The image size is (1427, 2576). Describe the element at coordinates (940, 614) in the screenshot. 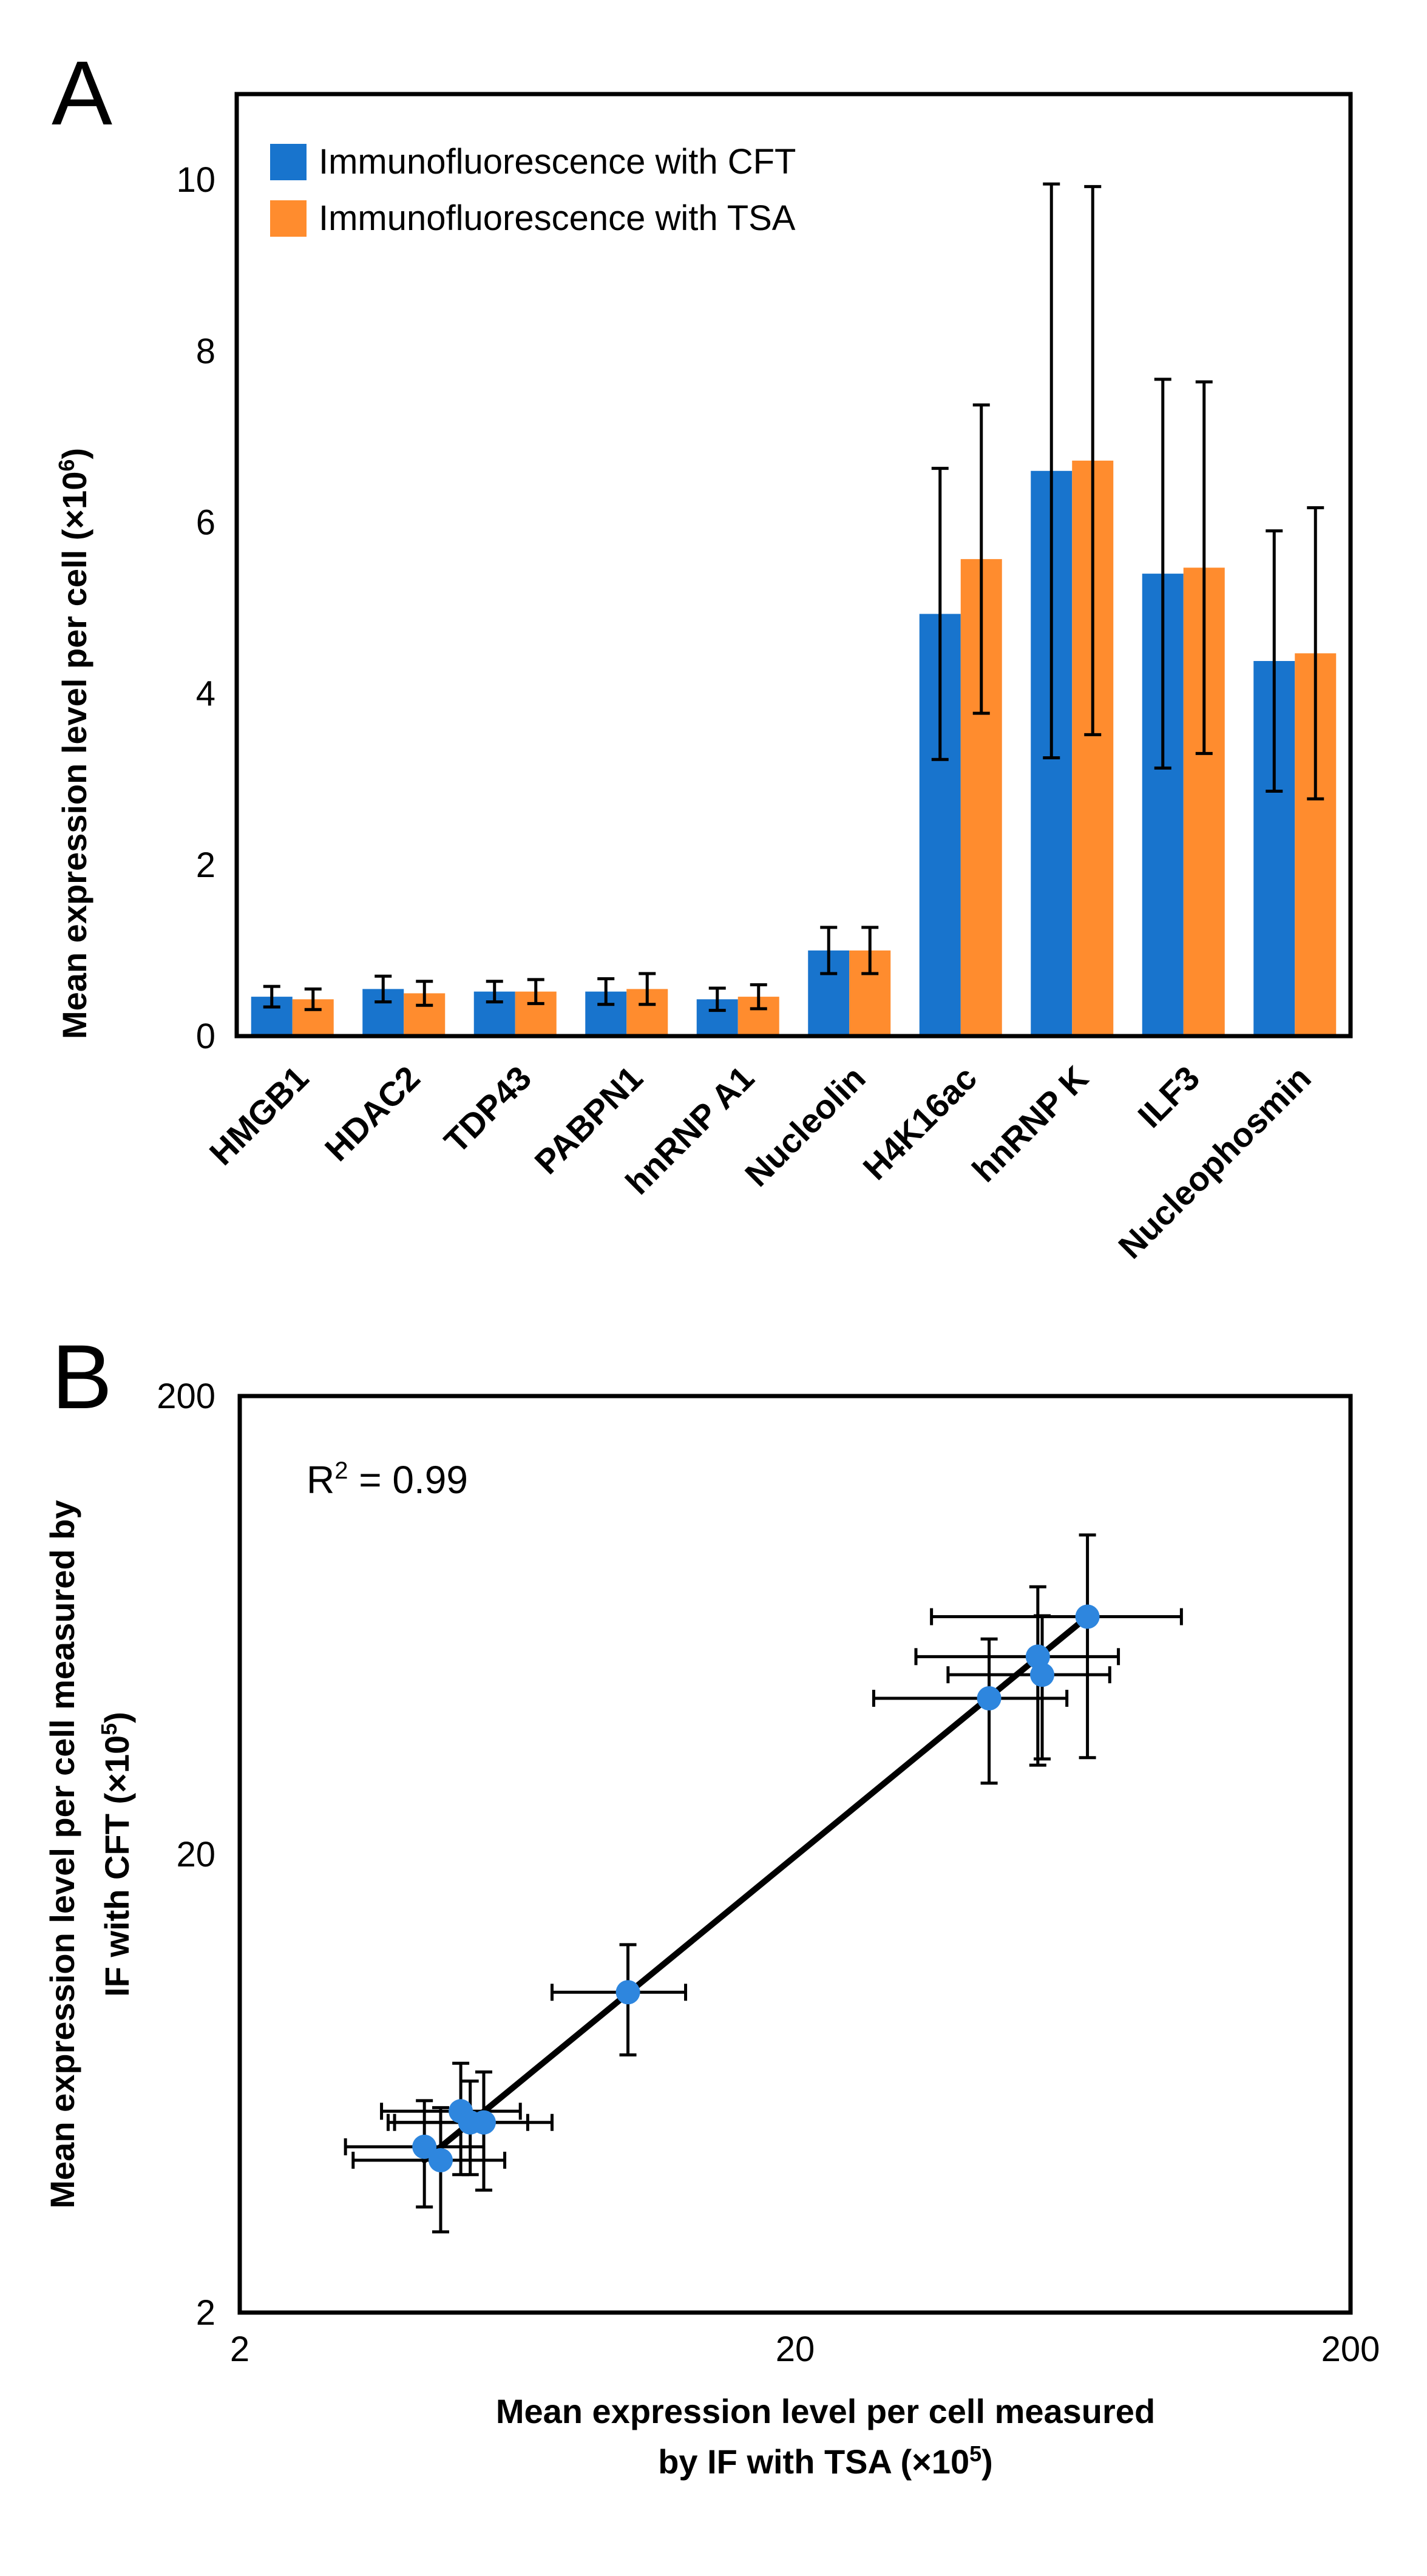

I see `error-bar-cft-h4k16ac` at that location.